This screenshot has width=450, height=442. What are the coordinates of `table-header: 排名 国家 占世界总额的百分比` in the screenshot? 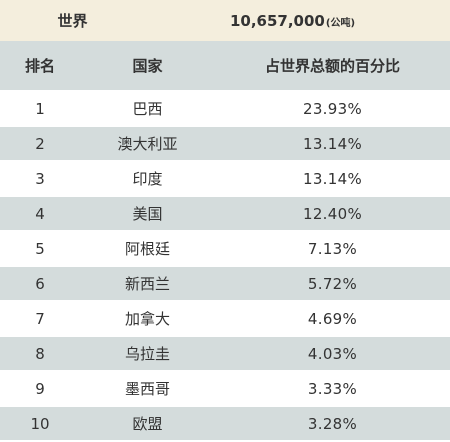 It's located at (225, 66).